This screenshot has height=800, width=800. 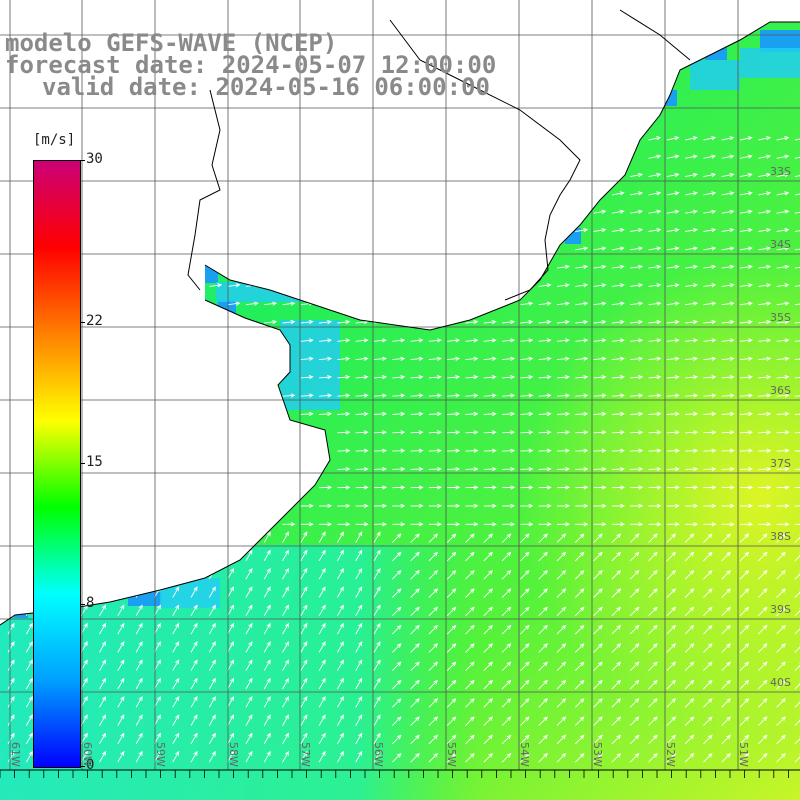 I want to click on latitude-label: 33S, so click(x=780, y=171).